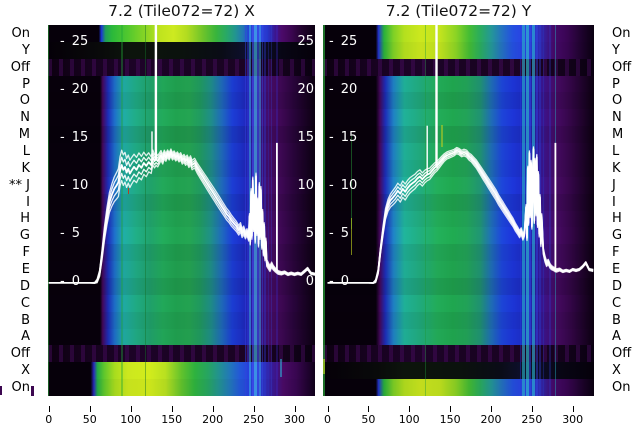 This screenshot has width=640, height=440. I want to click on x-tick-label: 200, so click(213, 419).